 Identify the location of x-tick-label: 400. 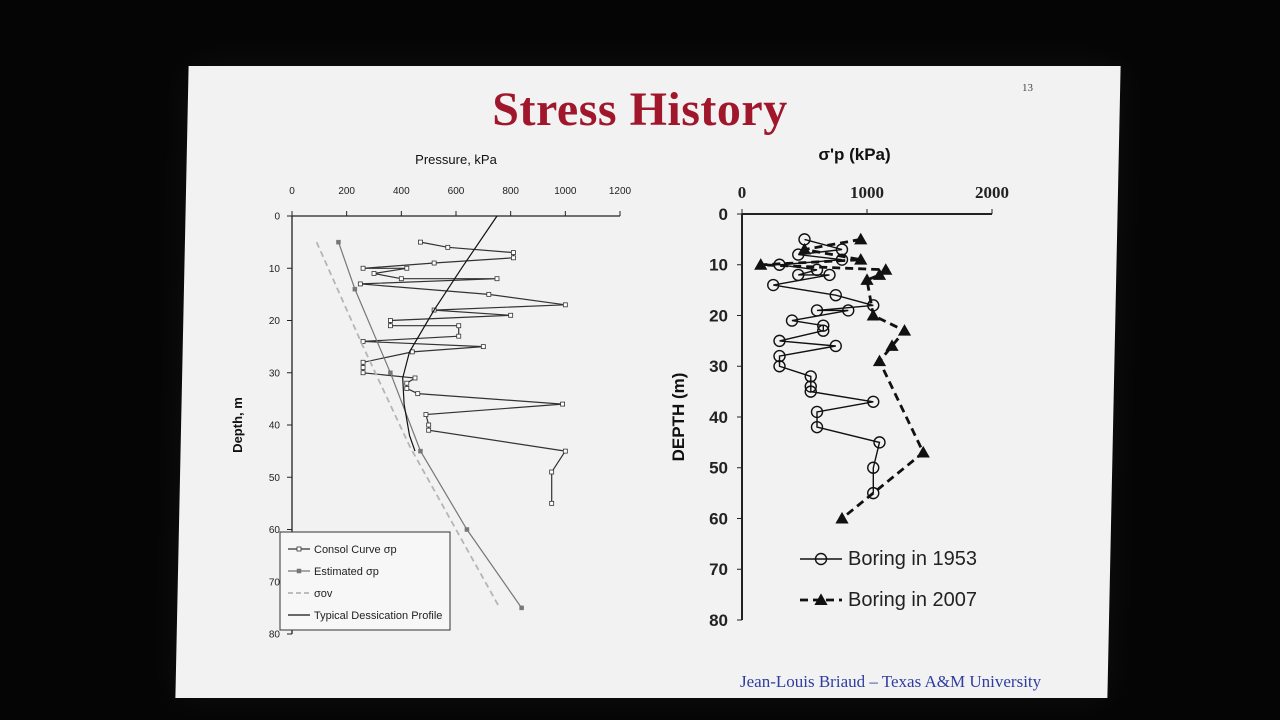
(401, 191).